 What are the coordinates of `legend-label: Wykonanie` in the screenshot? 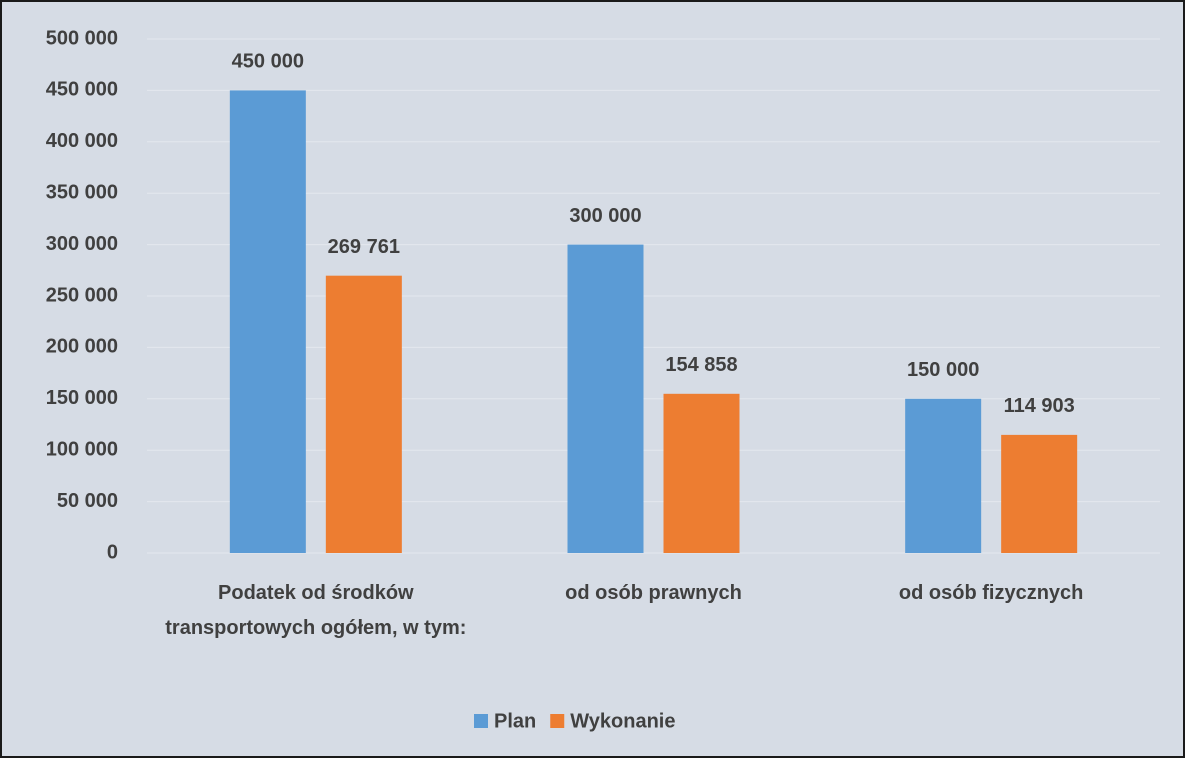 It's located at (622, 721).